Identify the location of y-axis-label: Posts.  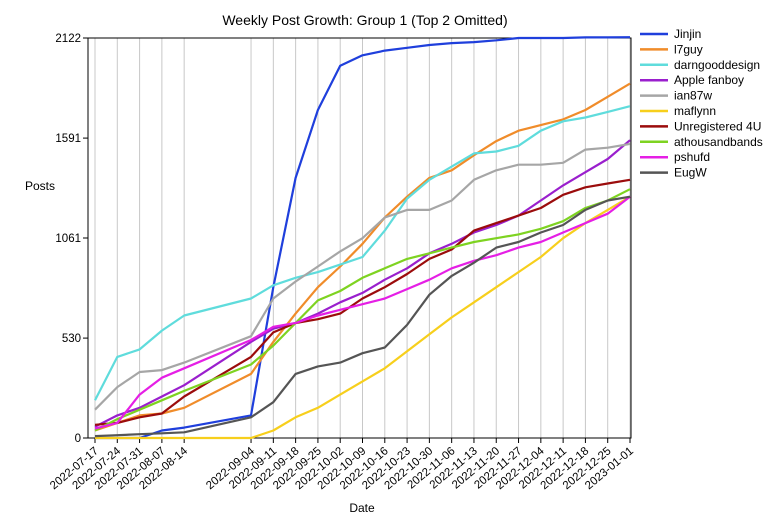
(40, 186).